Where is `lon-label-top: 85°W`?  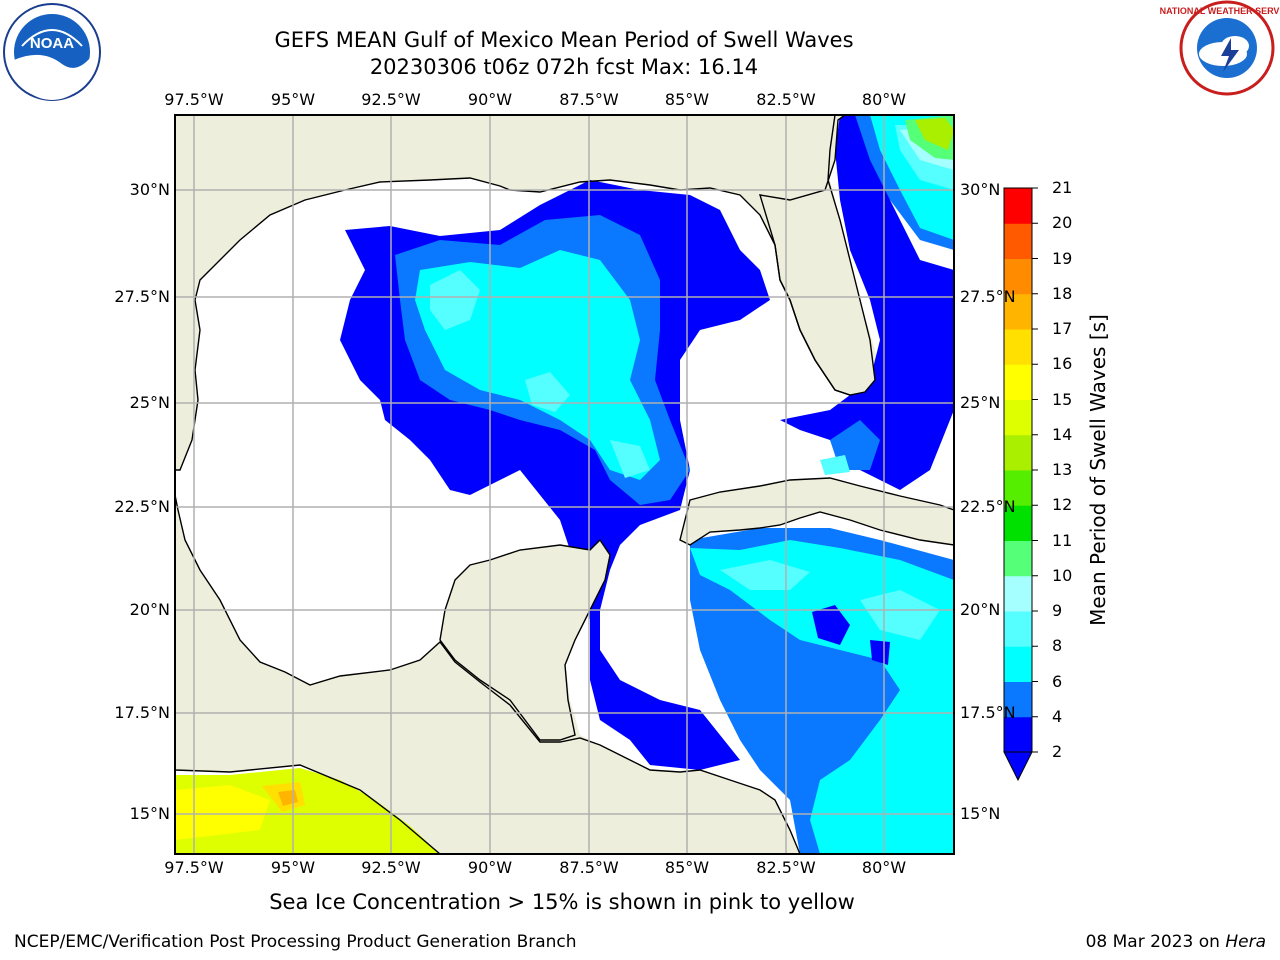 lon-label-top: 85°W is located at coordinates (687, 99).